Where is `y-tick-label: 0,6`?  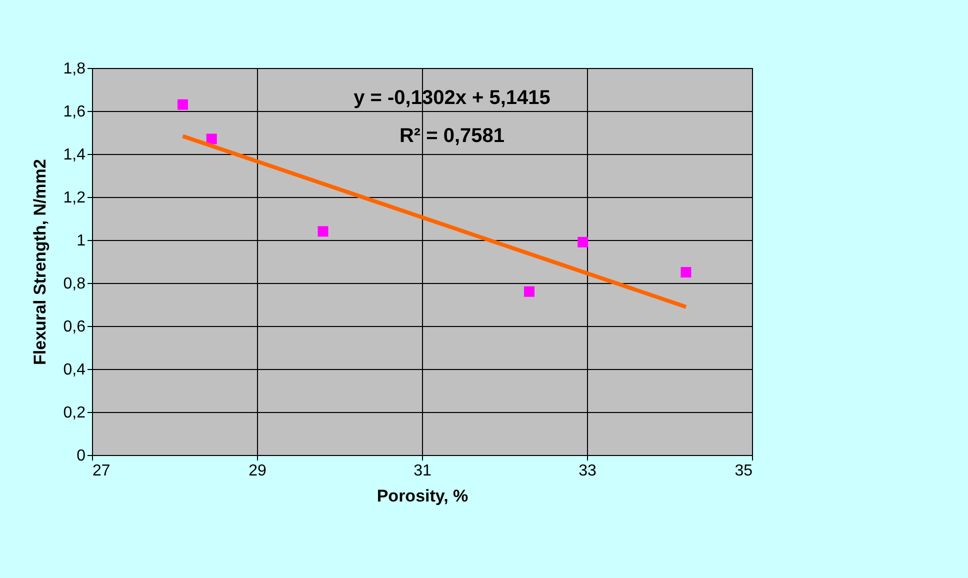
y-tick-label: 0,6 is located at coordinates (74, 327).